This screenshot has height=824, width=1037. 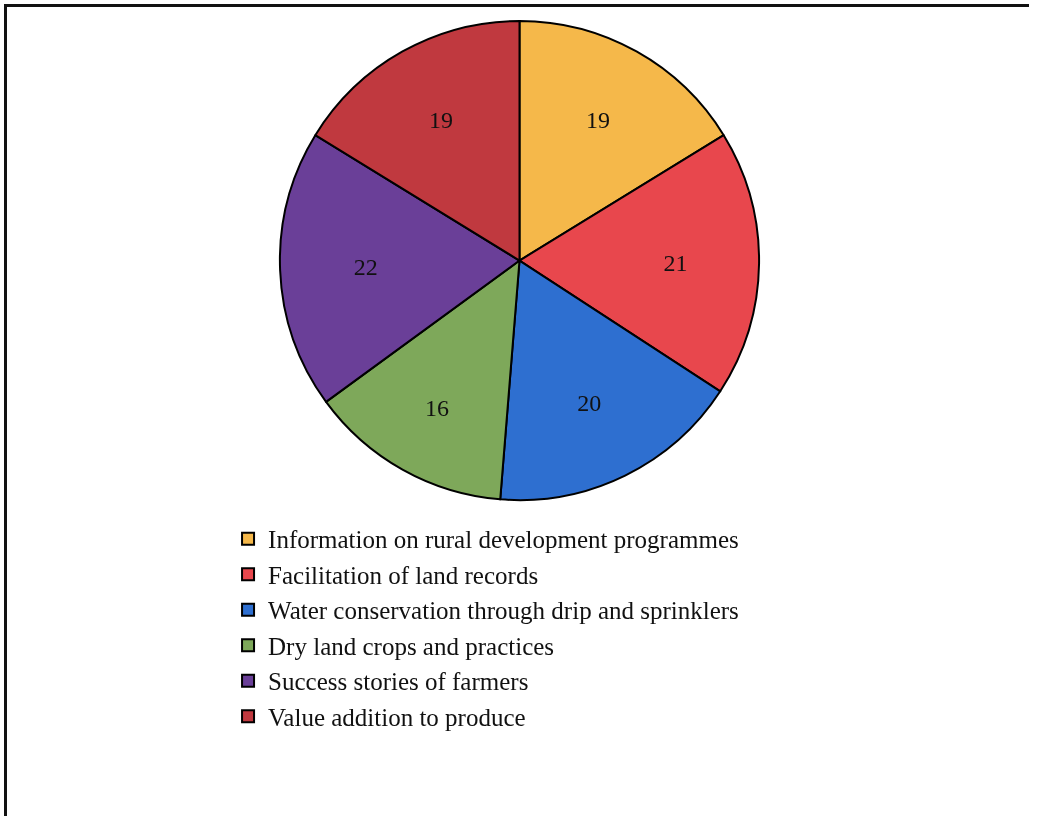 I want to click on data-label: 21, so click(x=675, y=262).